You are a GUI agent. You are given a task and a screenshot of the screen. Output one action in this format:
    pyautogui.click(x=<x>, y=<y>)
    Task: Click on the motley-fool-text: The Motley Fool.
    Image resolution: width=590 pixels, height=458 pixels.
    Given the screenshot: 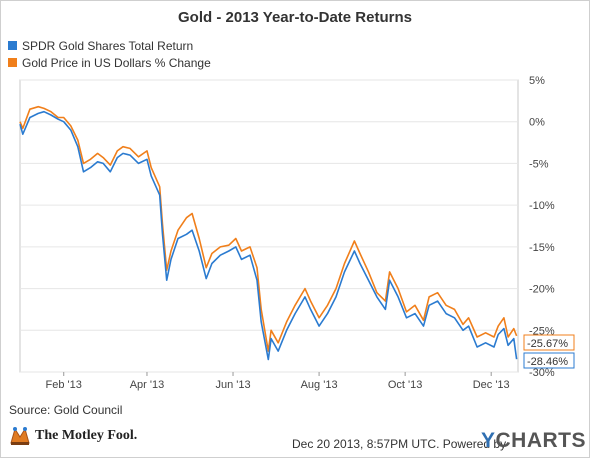 What is the action you would take?
    pyautogui.click(x=86, y=435)
    